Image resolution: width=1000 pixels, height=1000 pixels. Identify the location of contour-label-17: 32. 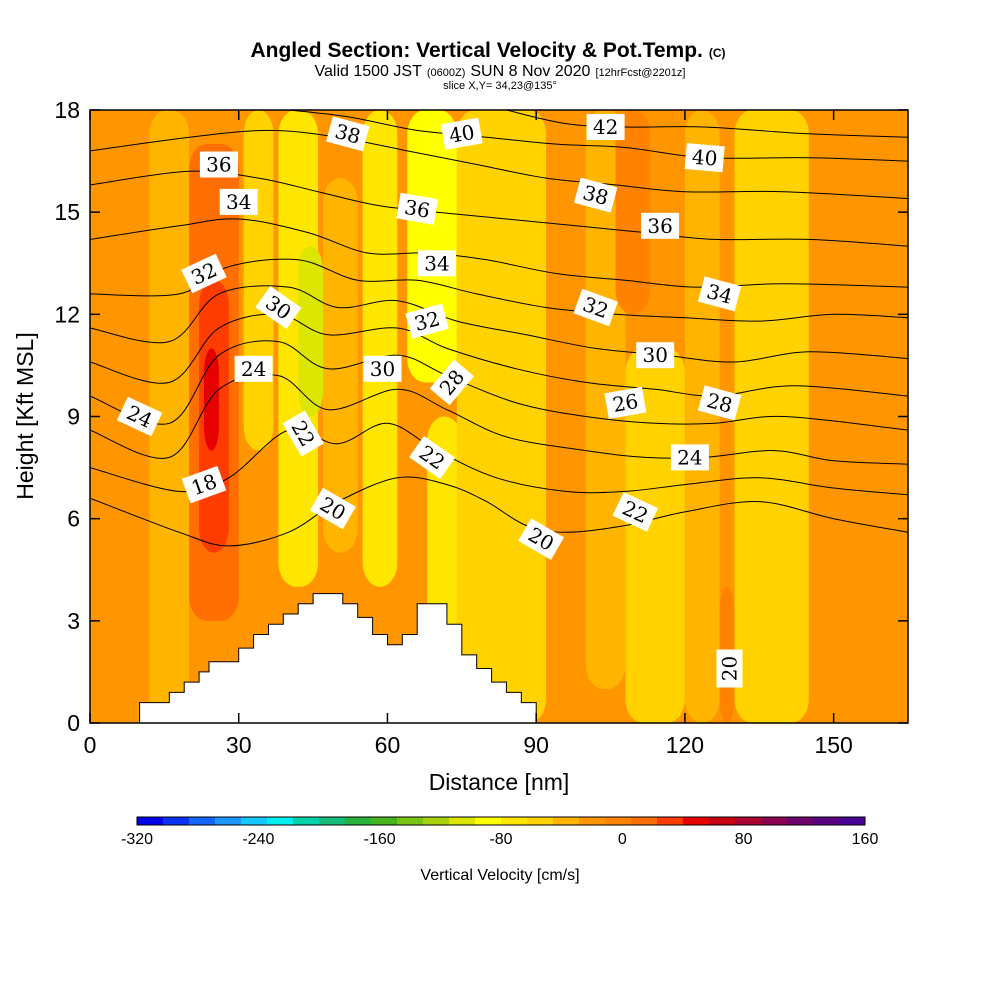
(427, 321).